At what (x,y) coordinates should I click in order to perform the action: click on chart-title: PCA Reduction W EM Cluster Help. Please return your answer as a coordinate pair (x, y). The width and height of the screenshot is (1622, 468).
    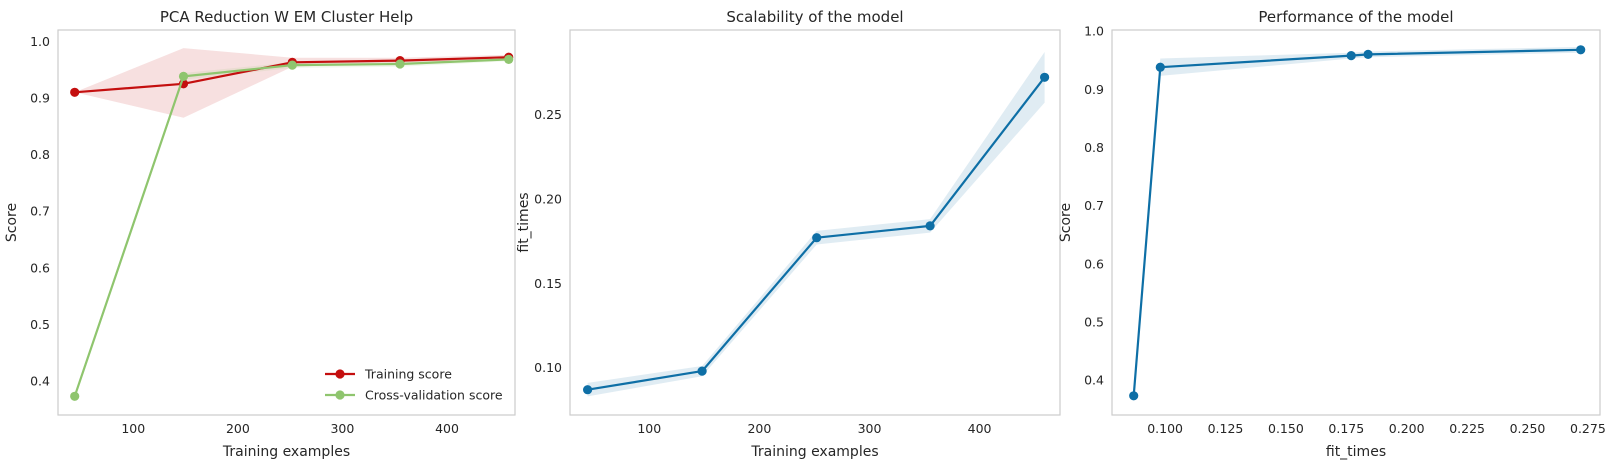
    Looking at the image, I should click on (286, 17).